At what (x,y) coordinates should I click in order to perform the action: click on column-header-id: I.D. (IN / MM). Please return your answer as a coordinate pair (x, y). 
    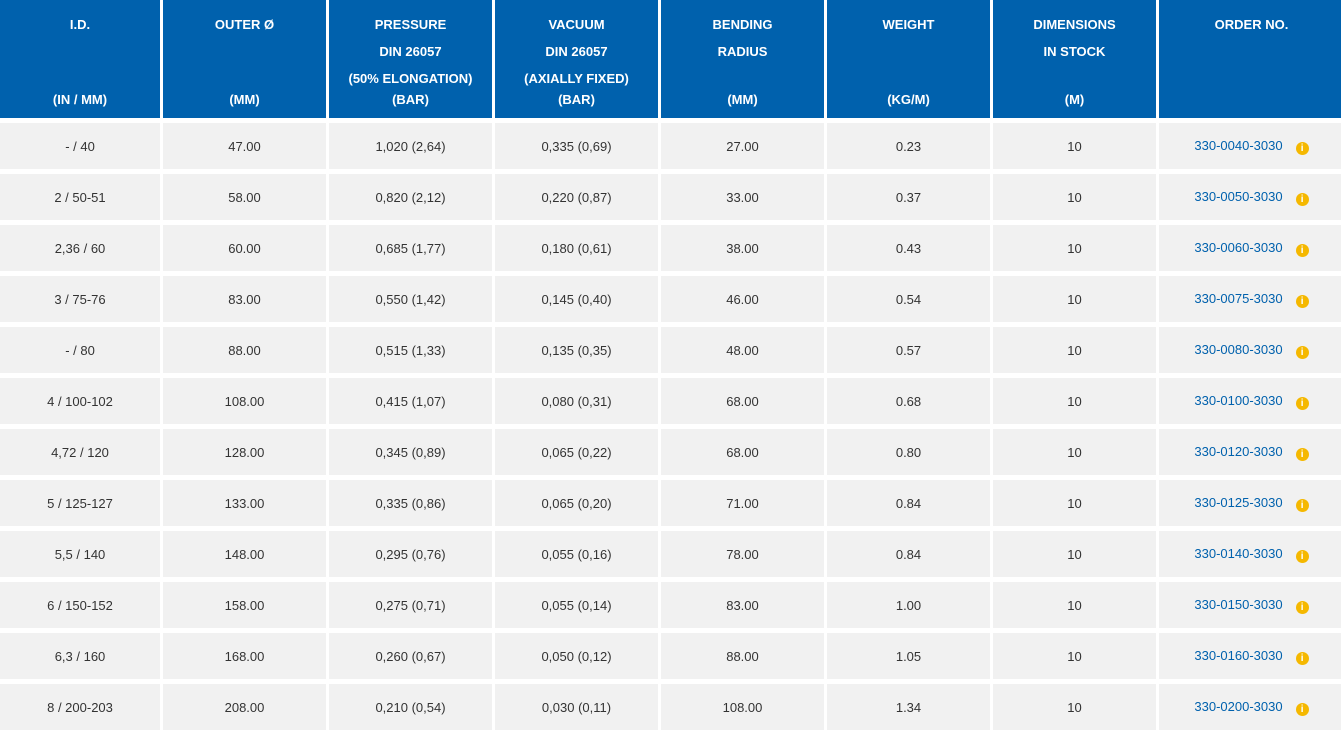
    Looking at the image, I should click on (80, 59).